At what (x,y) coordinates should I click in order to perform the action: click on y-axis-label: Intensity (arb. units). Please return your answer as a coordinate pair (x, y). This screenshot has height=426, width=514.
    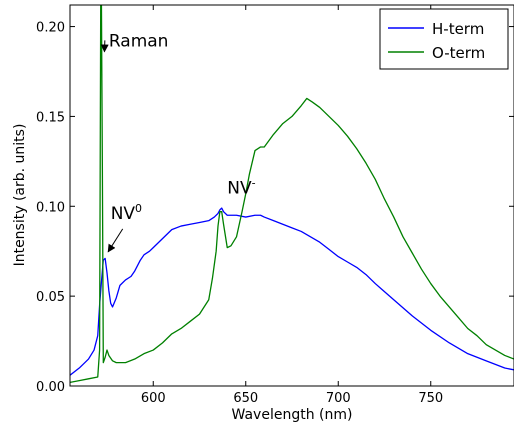
    Looking at the image, I should click on (20, 195).